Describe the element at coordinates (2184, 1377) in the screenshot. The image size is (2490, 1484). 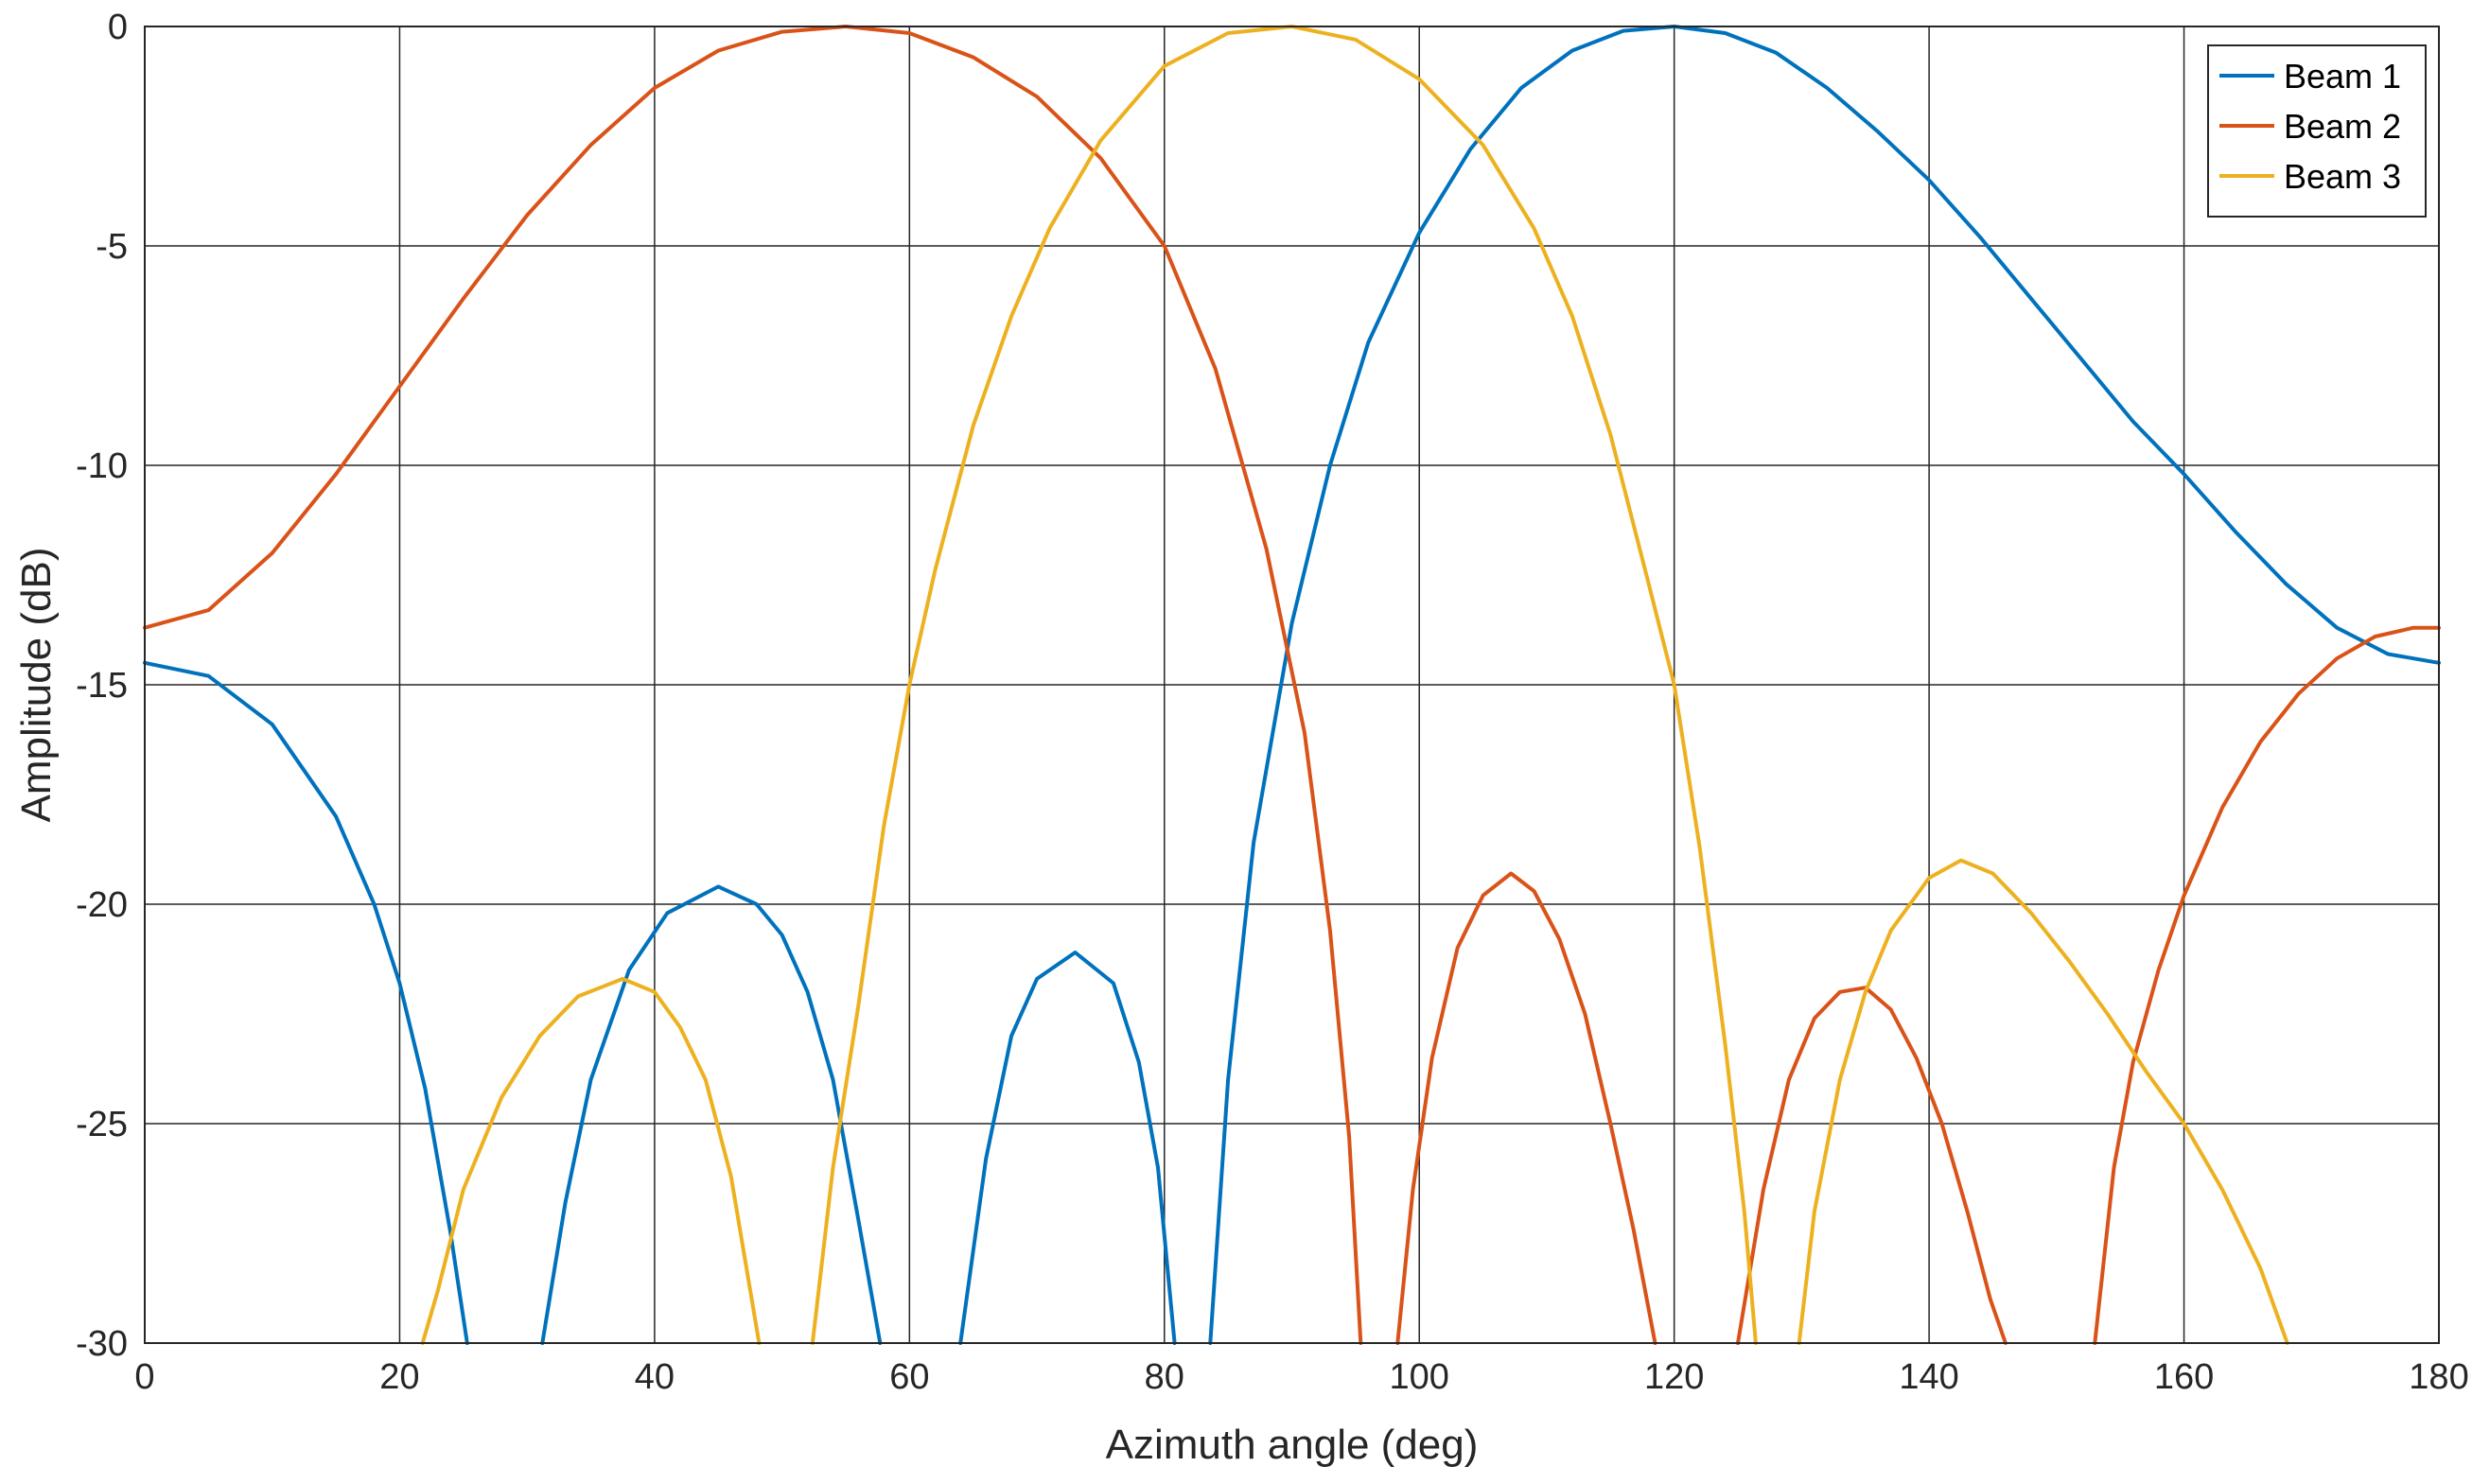
I see `x-tick-label: 160` at that location.